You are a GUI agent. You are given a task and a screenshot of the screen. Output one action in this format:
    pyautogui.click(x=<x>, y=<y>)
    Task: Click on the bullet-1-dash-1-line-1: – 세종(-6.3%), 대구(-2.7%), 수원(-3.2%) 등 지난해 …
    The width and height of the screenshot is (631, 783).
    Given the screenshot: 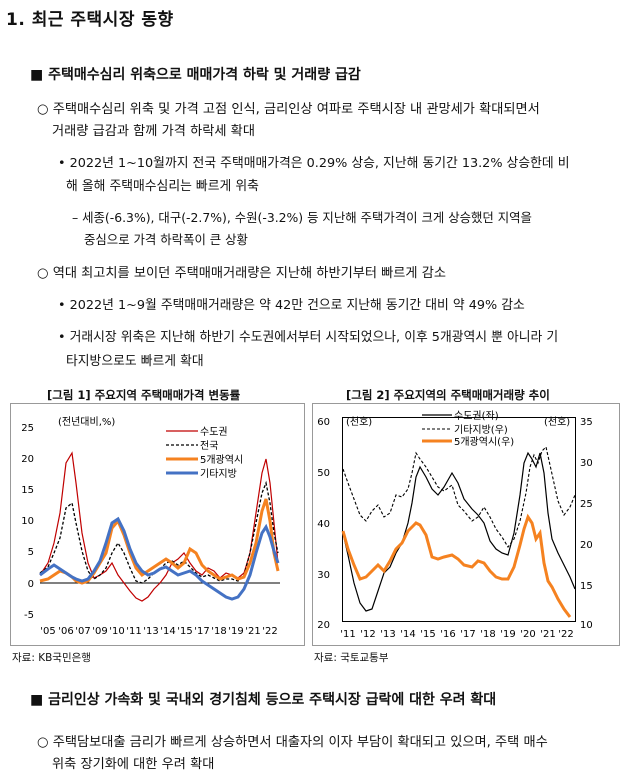 What is the action you would take?
    pyautogui.click(x=302, y=217)
    